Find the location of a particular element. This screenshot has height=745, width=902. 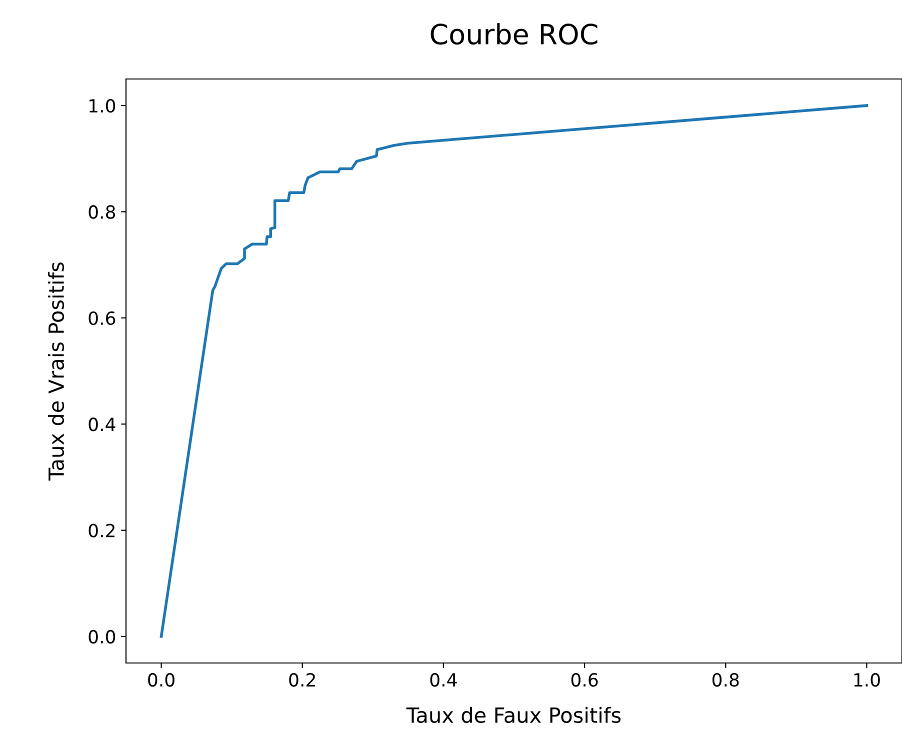

y-tick-label: 0.0 is located at coordinates (102, 637).